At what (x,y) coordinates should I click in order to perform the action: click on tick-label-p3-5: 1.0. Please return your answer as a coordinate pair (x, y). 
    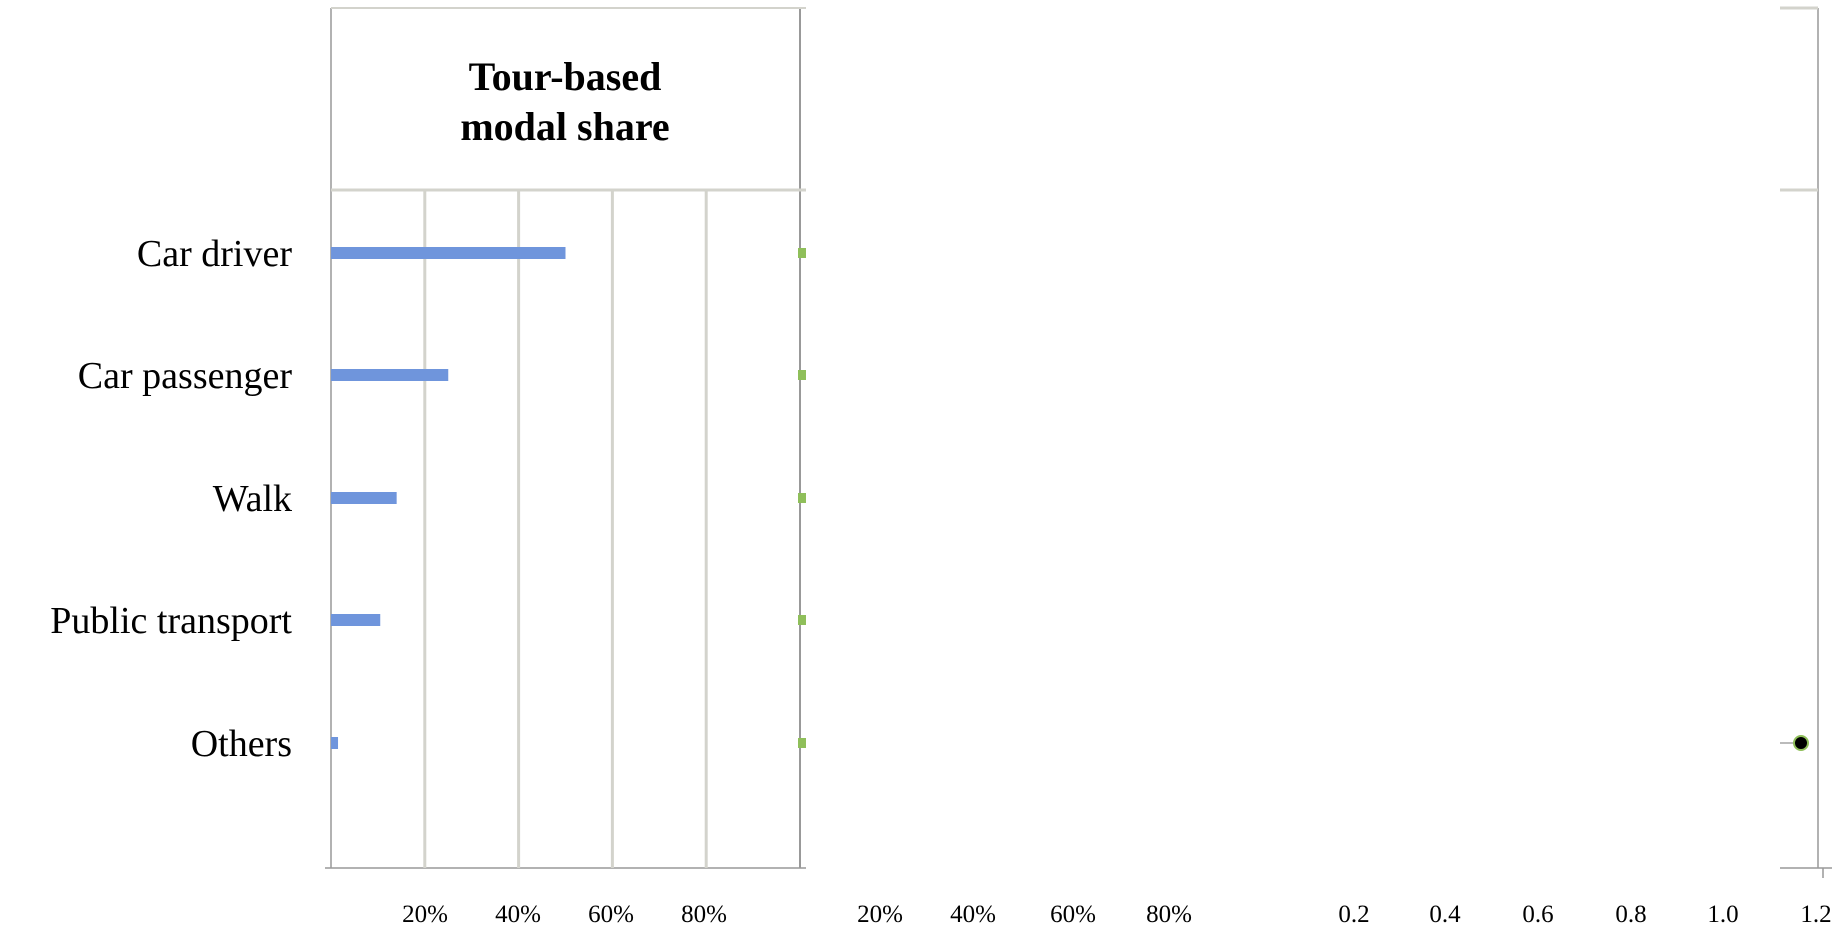
    Looking at the image, I should click on (1722, 914).